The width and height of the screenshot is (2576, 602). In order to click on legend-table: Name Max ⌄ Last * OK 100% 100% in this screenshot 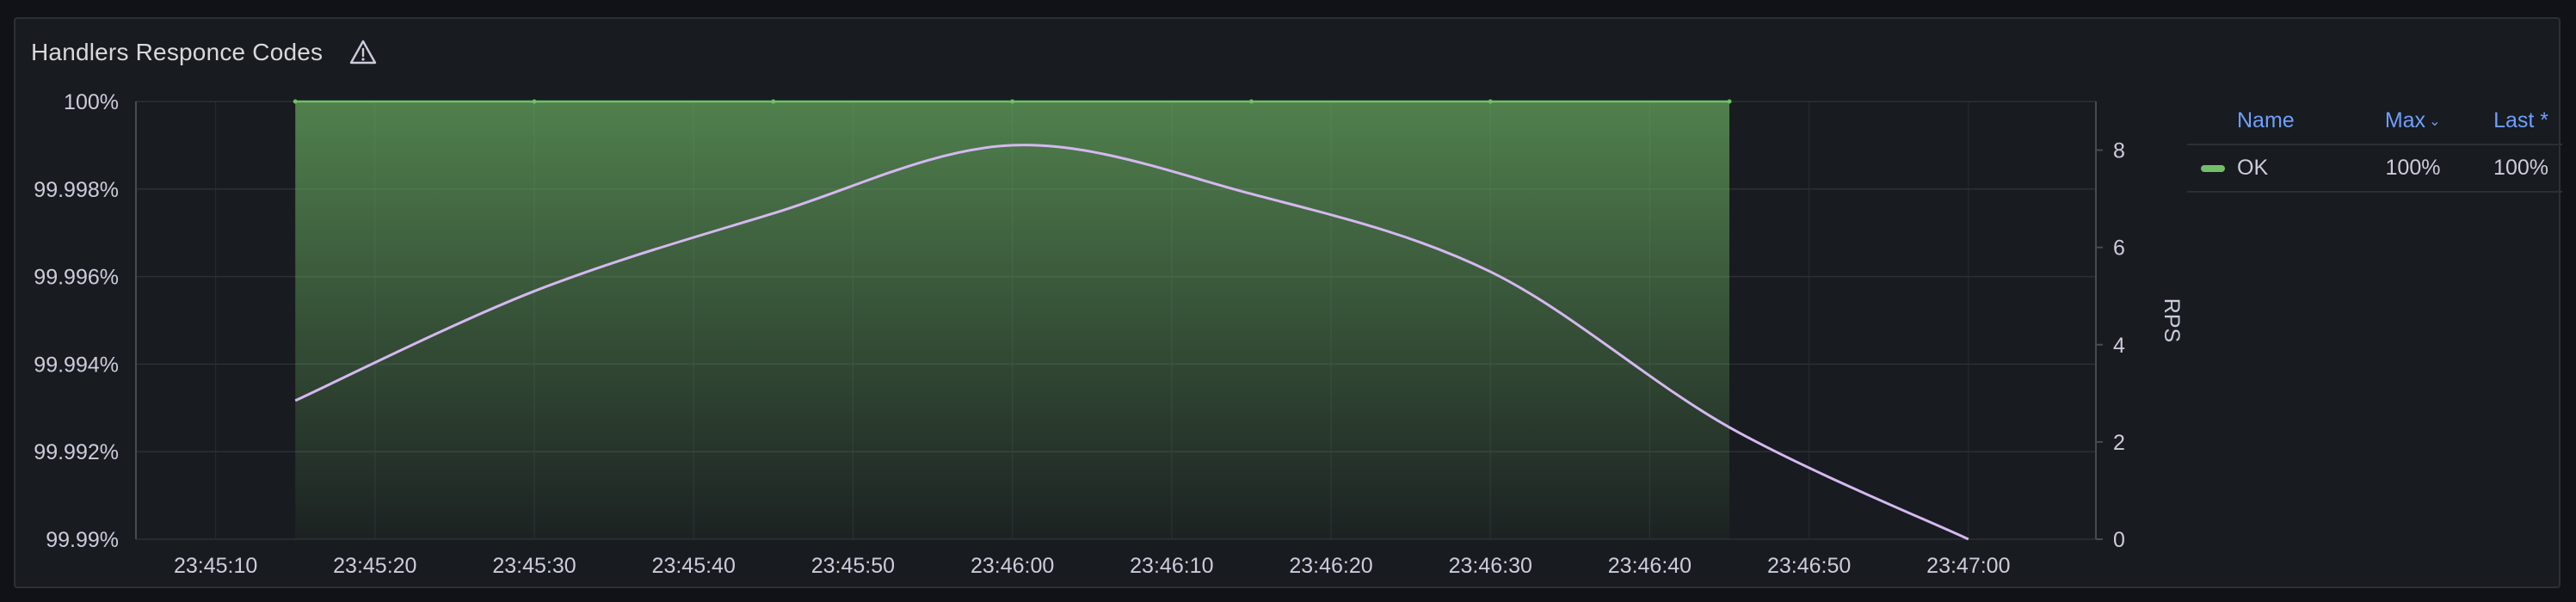, I will do `click(2374, 150)`.